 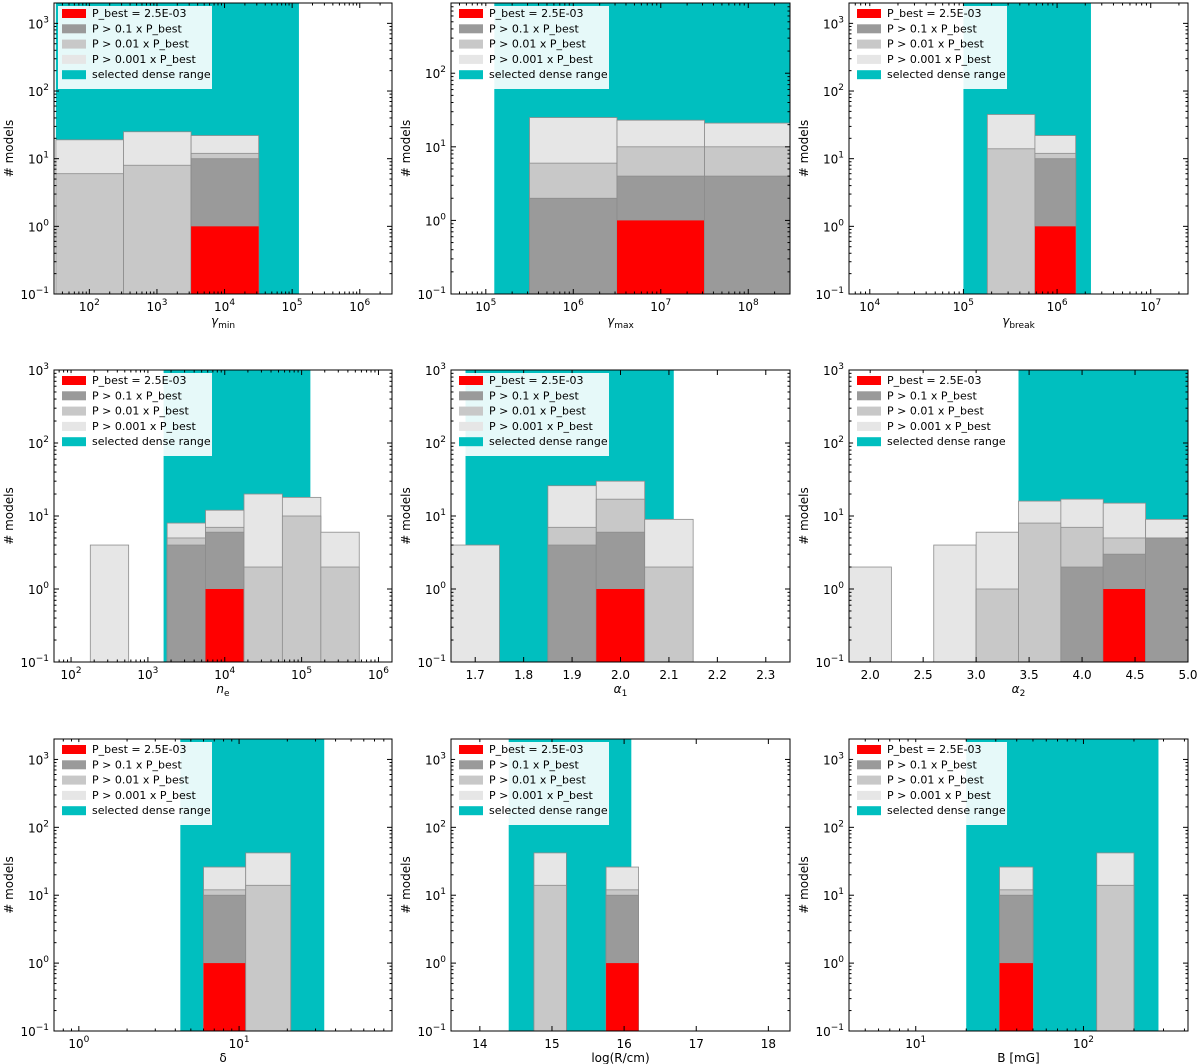 I want to click on x-tick-label: 14, so click(x=479, y=1044).